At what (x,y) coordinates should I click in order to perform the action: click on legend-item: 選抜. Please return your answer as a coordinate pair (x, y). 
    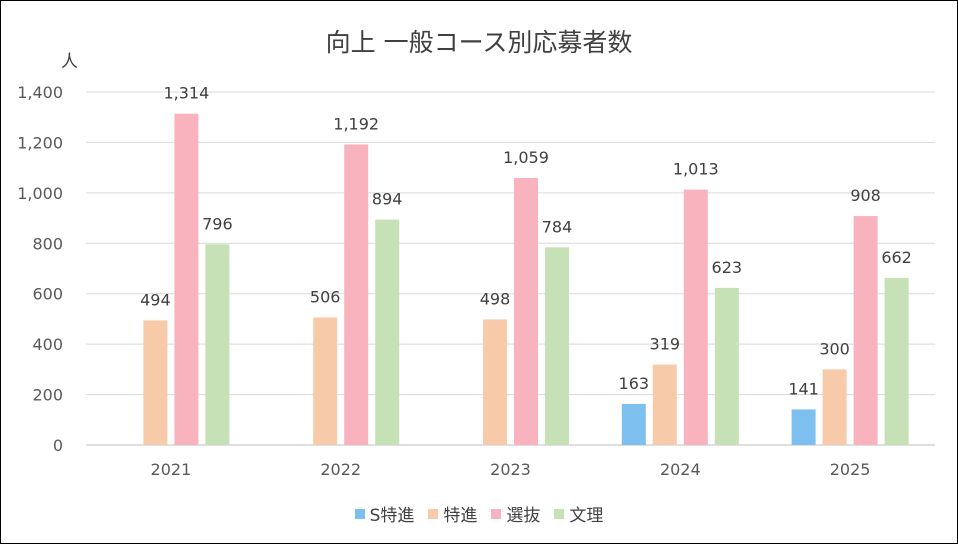
    Looking at the image, I should click on (515, 513).